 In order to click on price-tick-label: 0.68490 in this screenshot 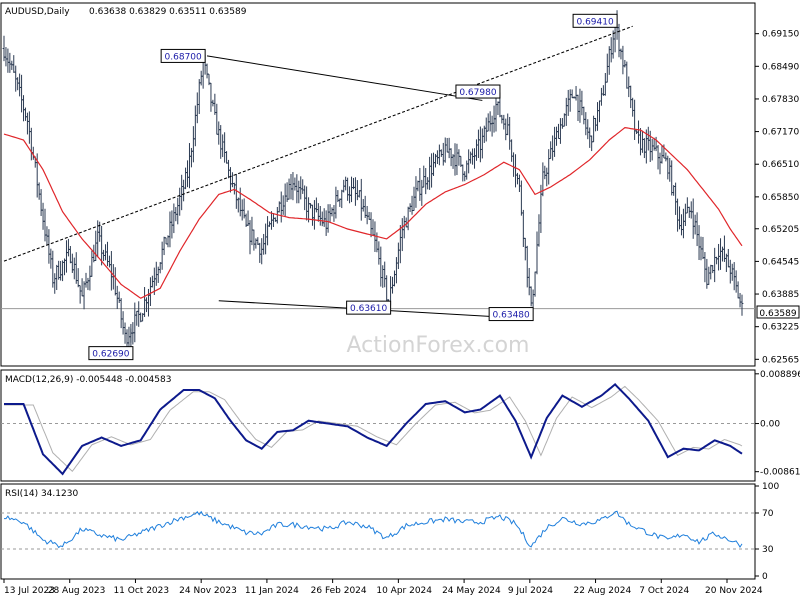, I will do `click(780, 67)`.